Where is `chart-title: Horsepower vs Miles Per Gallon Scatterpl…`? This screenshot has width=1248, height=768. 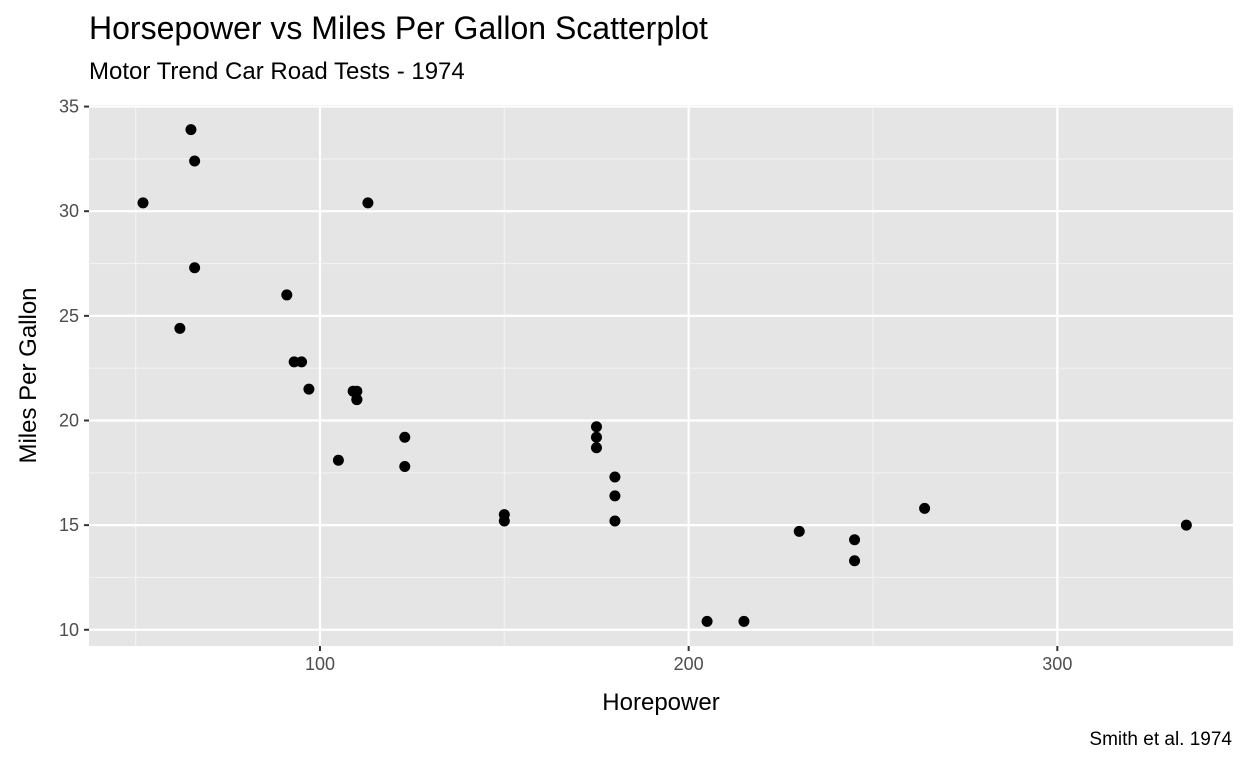 chart-title: Horsepower vs Miles Per Gallon Scatterpl… is located at coordinates (398, 28).